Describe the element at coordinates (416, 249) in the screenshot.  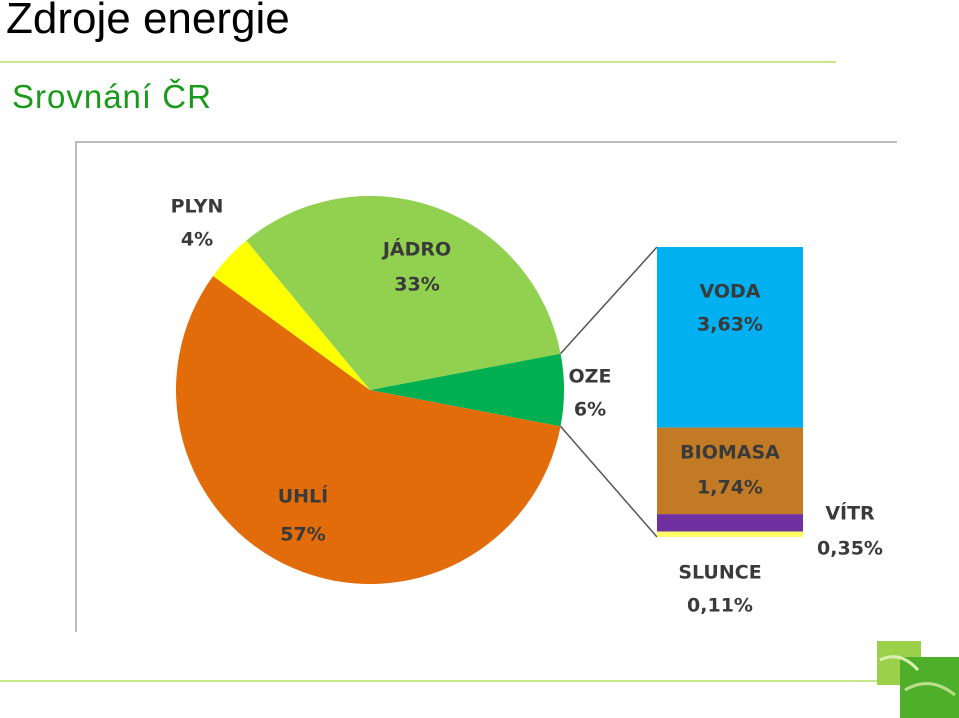
I see `slice-label: JÁDRO` at that location.